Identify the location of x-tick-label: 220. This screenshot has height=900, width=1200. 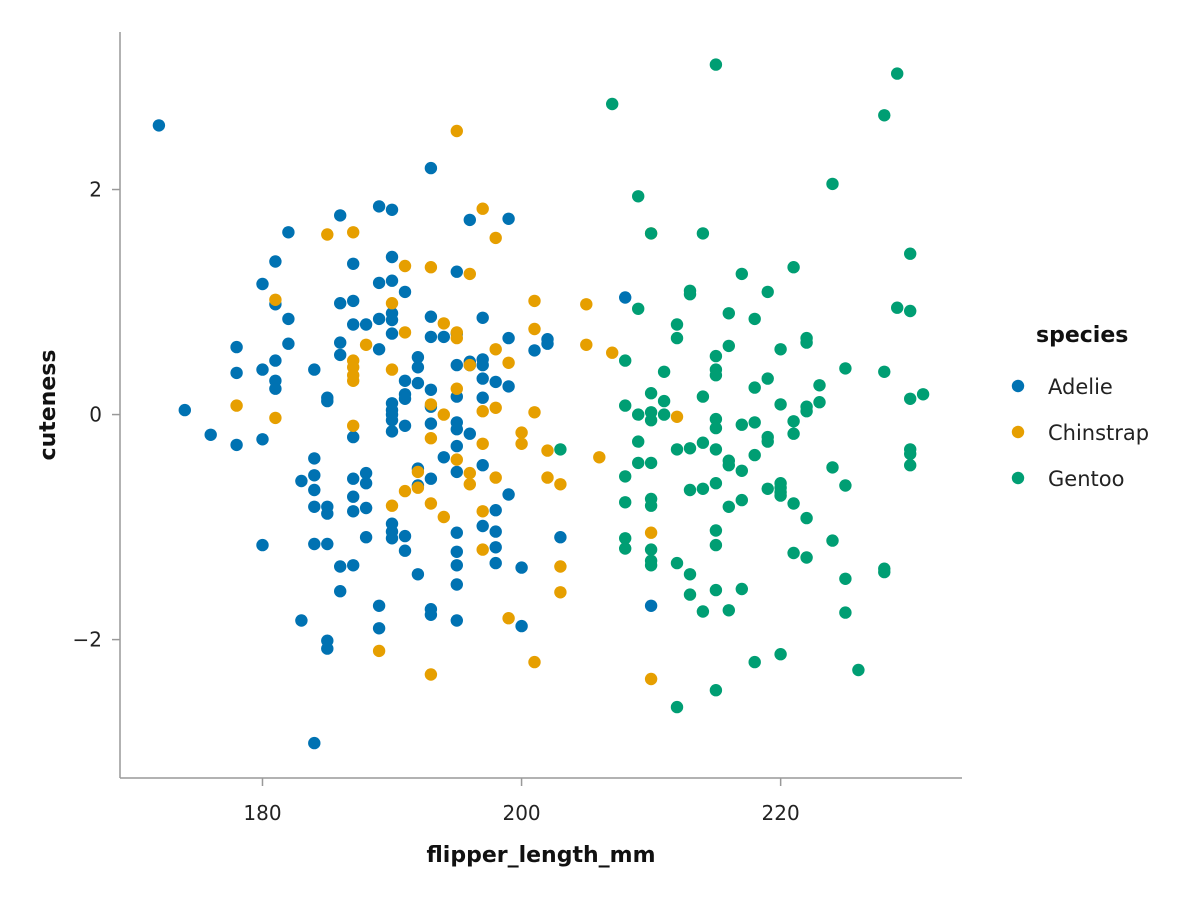
(781, 813).